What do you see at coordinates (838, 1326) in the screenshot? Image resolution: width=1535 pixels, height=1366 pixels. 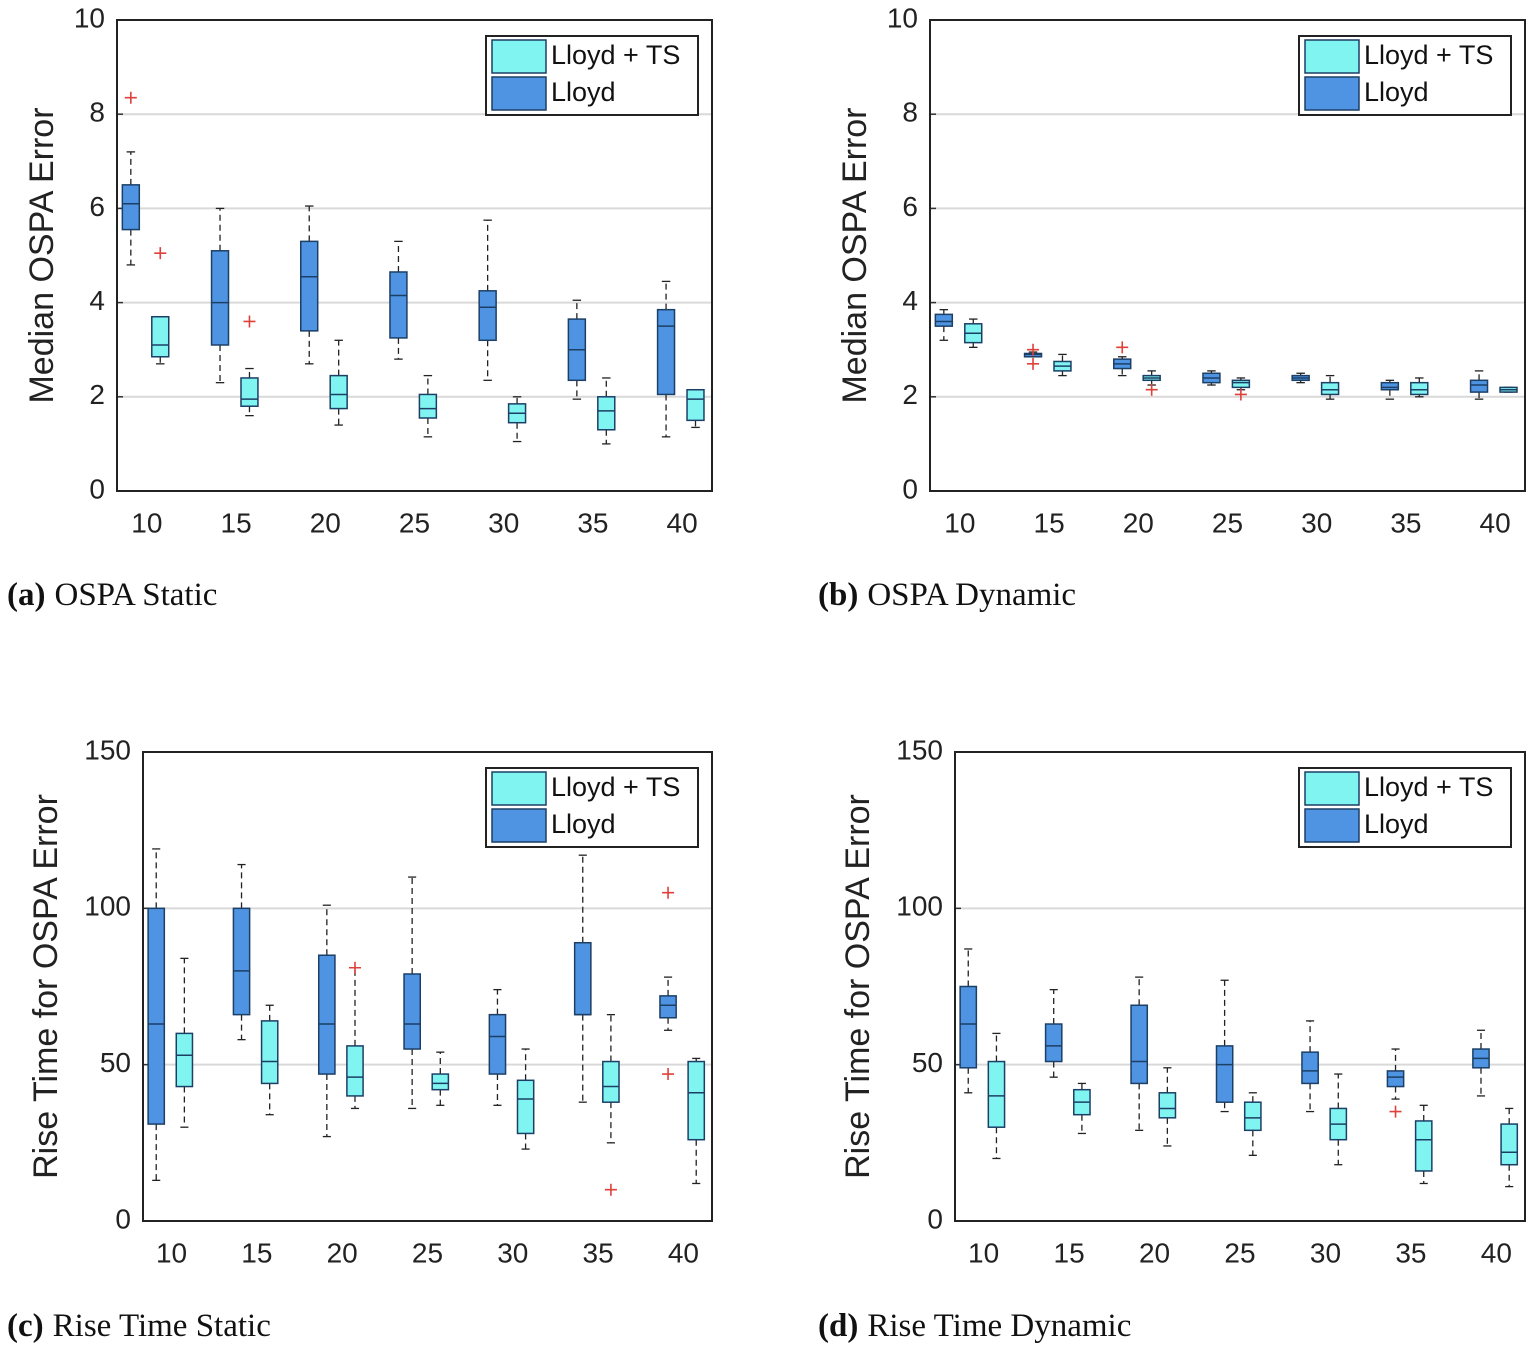 I see `caption-label: (d)` at bounding box center [838, 1326].